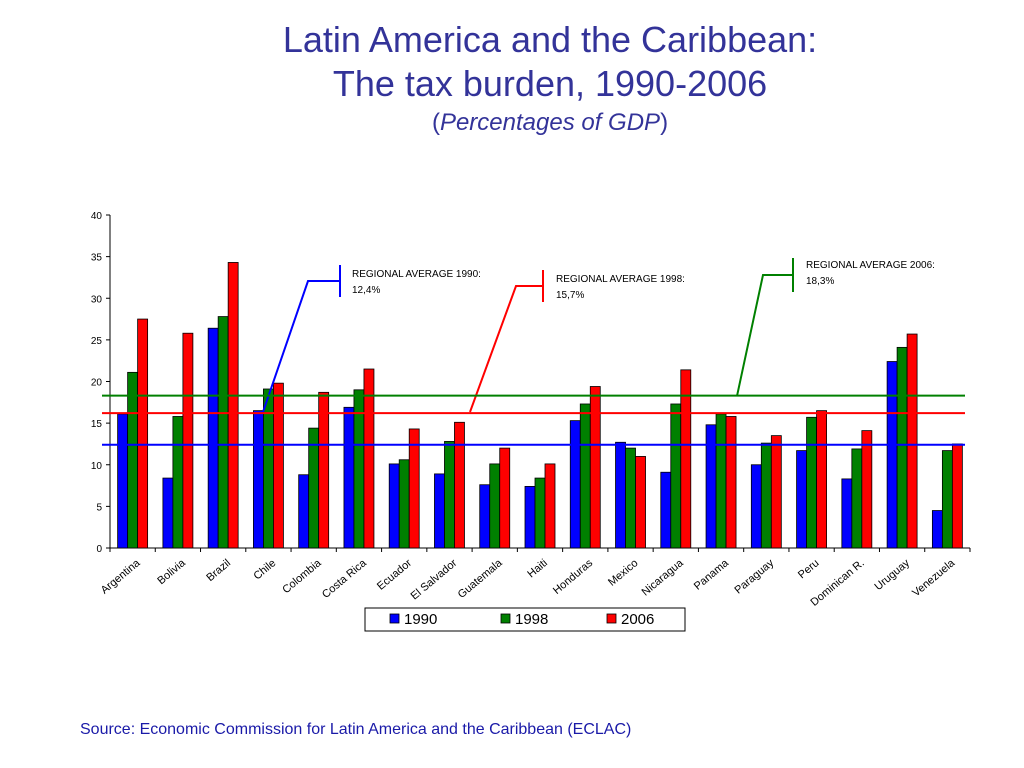 The height and width of the screenshot is (768, 1024). Describe the element at coordinates (435, 122) in the screenshot. I see `subtitle-open-paren: (` at that location.